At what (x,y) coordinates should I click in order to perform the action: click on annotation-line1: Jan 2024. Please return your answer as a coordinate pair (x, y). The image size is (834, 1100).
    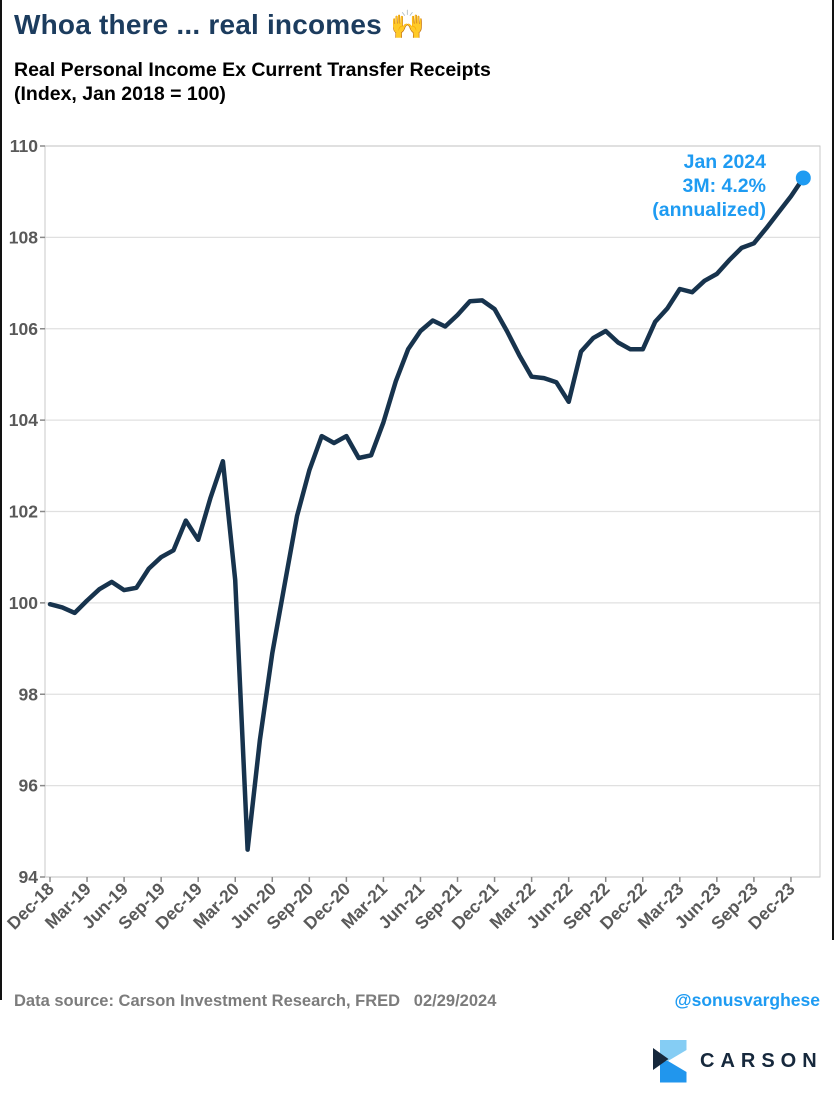
    Looking at the image, I should click on (725, 162).